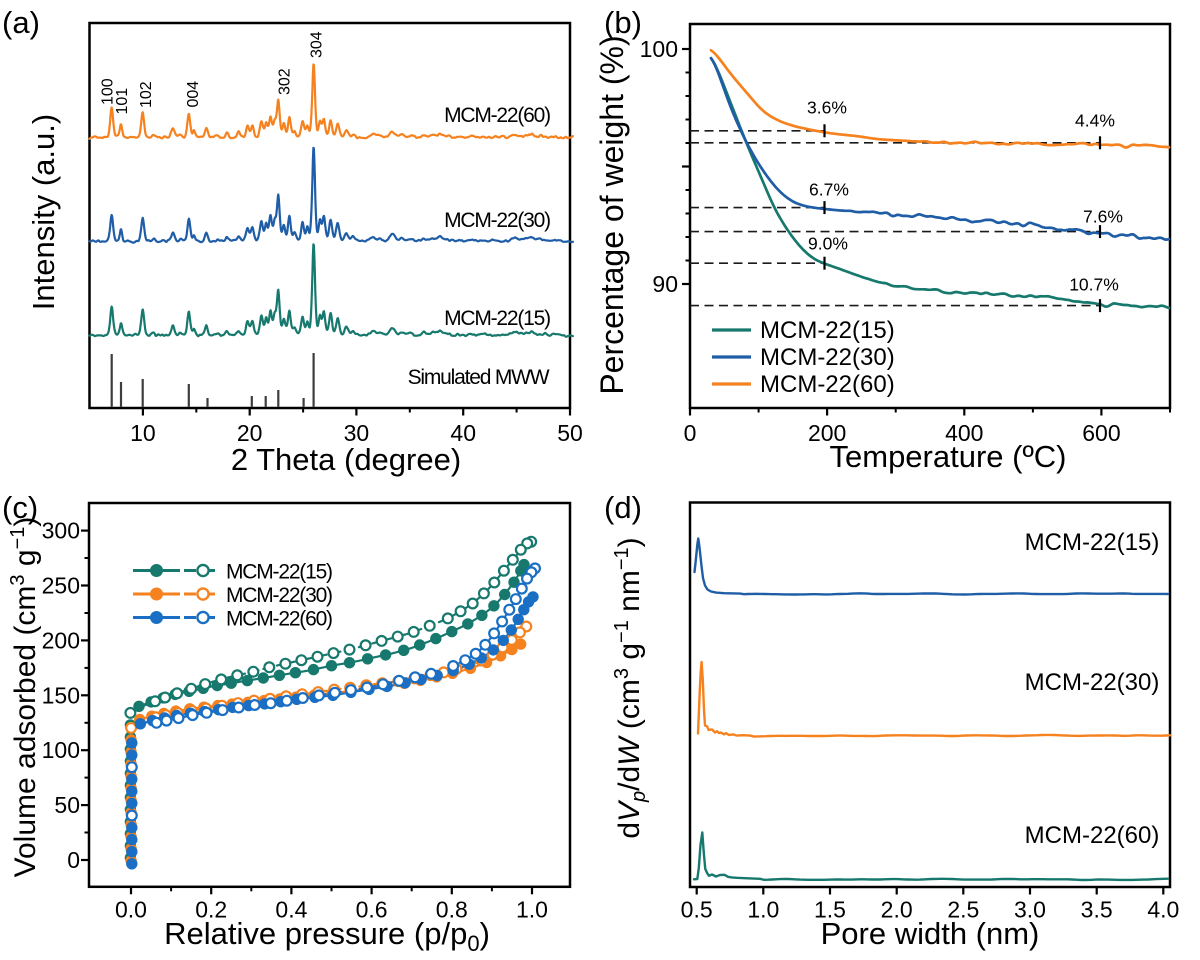 Image resolution: width=1200 pixels, height=960 pixels. What do you see at coordinates (697, 910) in the screenshot?
I see `svg-text: 0.5` at bounding box center [697, 910].